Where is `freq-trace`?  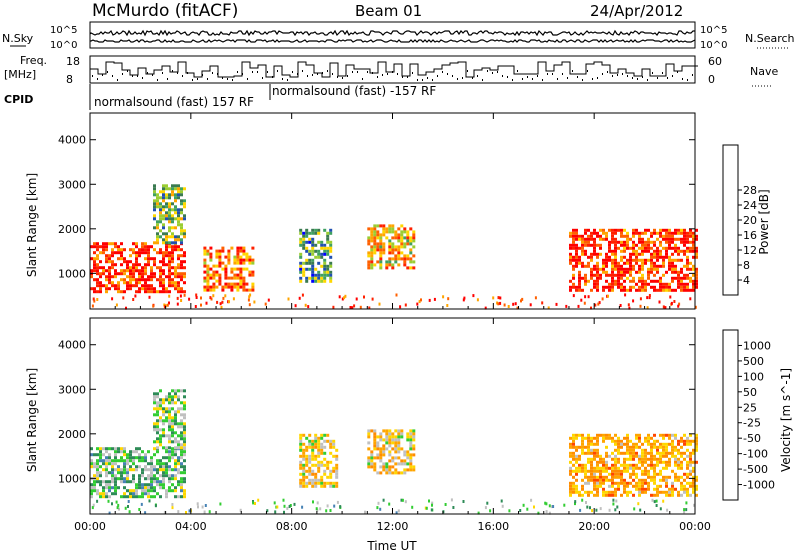 freq-trace is located at coordinates (393, 69).